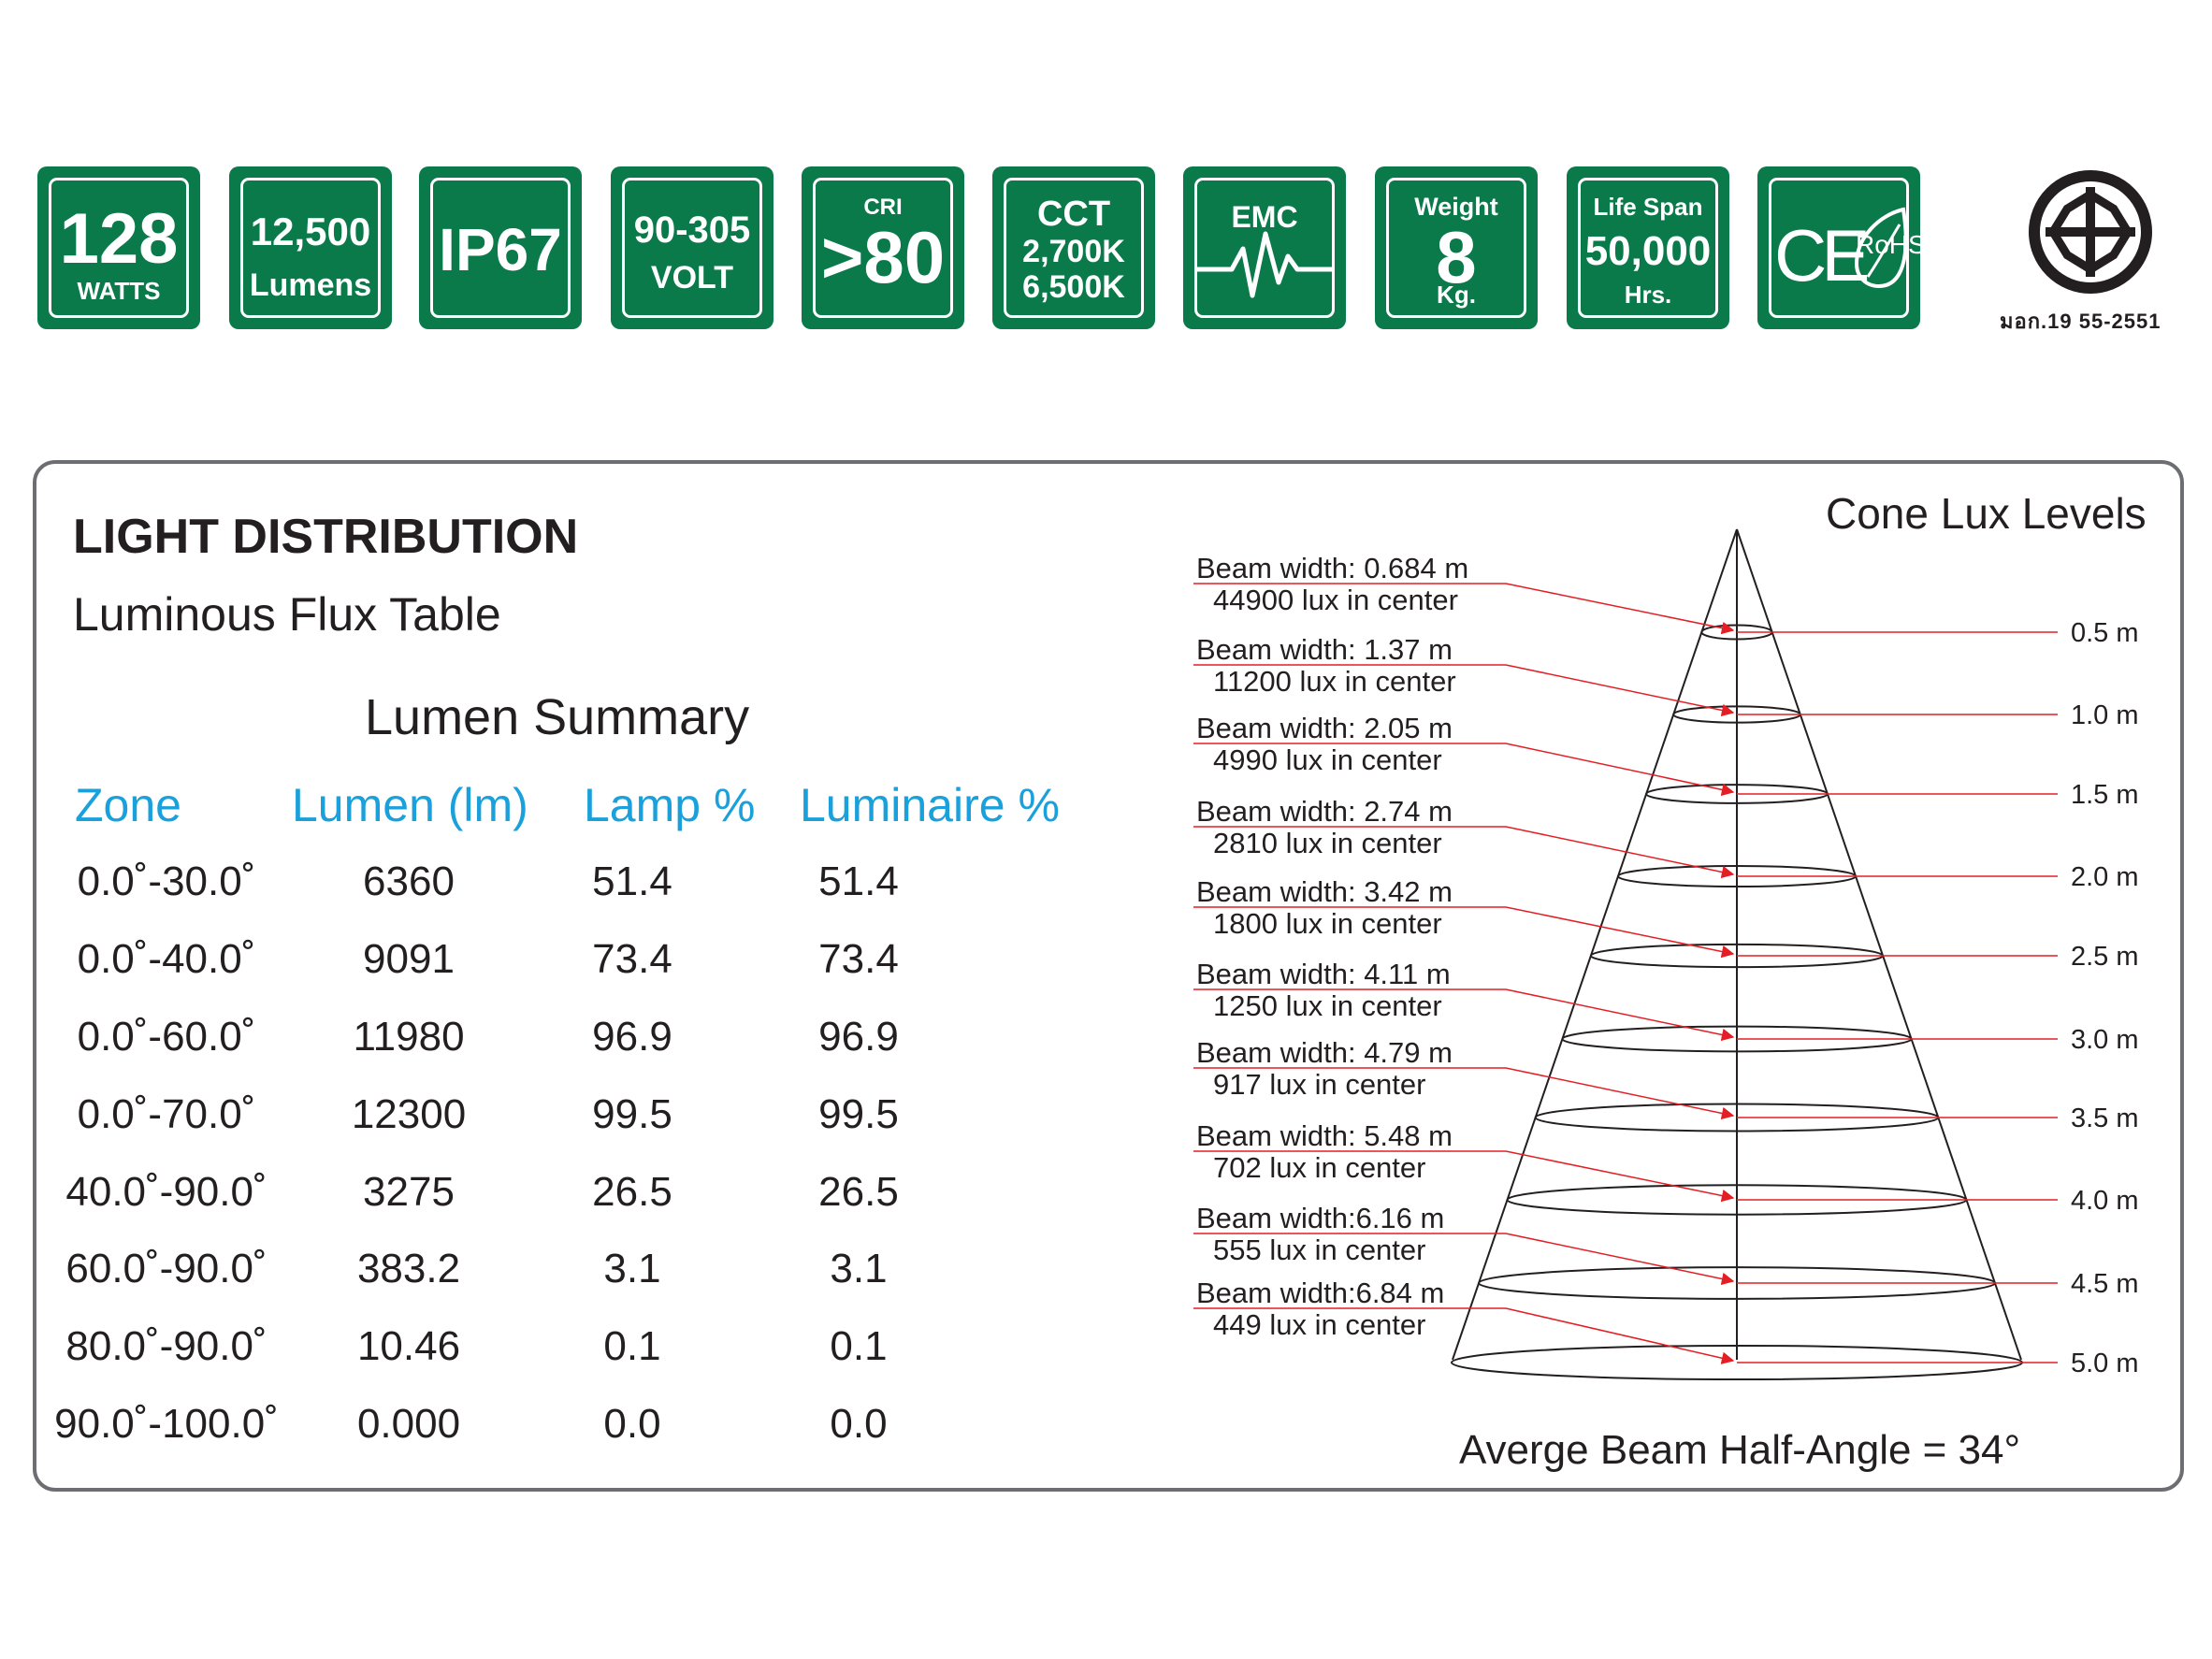 This screenshot has height=1659, width=2212. I want to click on zone-cell: 80.0˚-90.0˚, so click(166, 1346).